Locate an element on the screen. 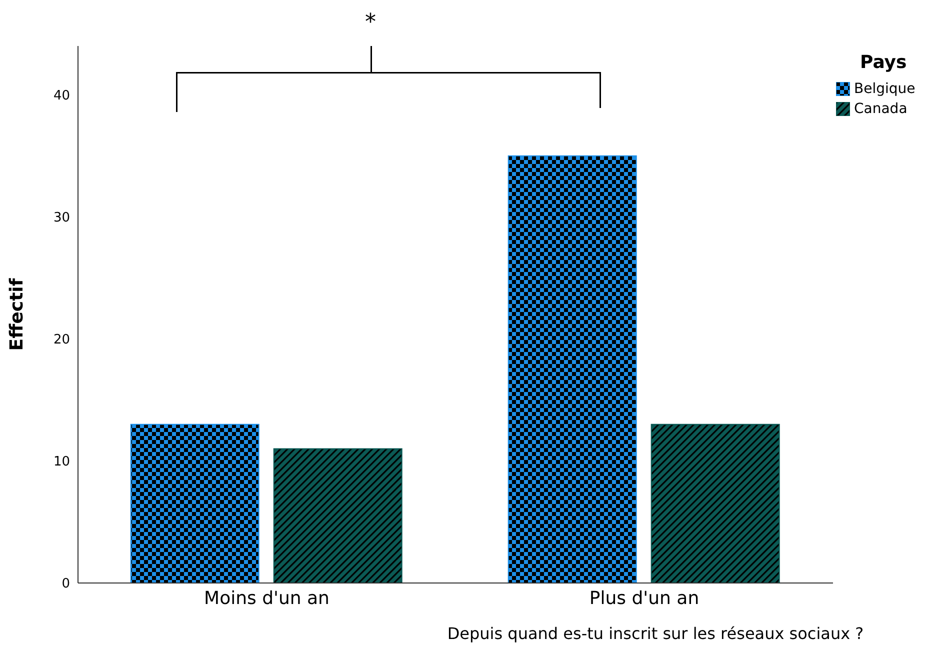 The height and width of the screenshot is (653, 929). y-tick-label: 0 is located at coordinates (66, 584).